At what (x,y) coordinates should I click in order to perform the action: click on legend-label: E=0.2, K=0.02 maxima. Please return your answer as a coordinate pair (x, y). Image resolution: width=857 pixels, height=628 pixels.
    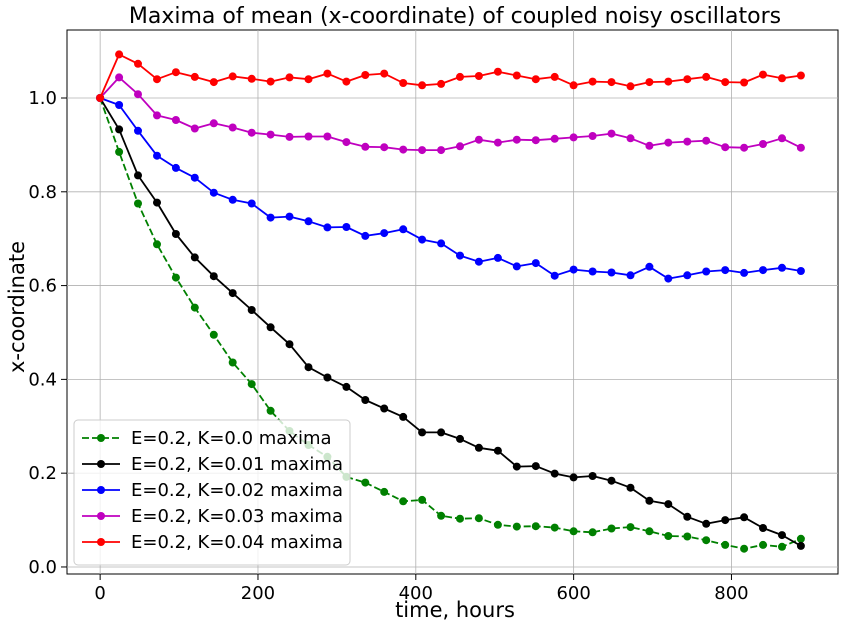
    Looking at the image, I should click on (237, 490).